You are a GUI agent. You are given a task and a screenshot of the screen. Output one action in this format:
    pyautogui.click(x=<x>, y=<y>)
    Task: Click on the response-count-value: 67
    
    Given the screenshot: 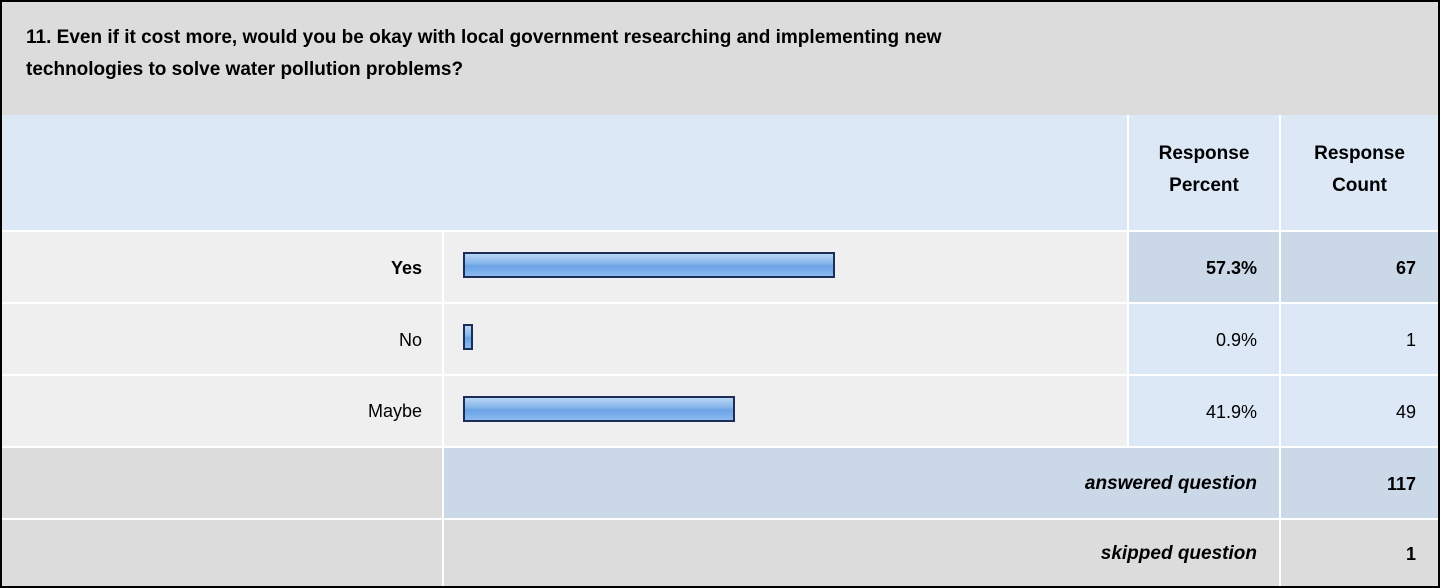 What is the action you would take?
    pyautogui.click(x=1359, y=267)
    